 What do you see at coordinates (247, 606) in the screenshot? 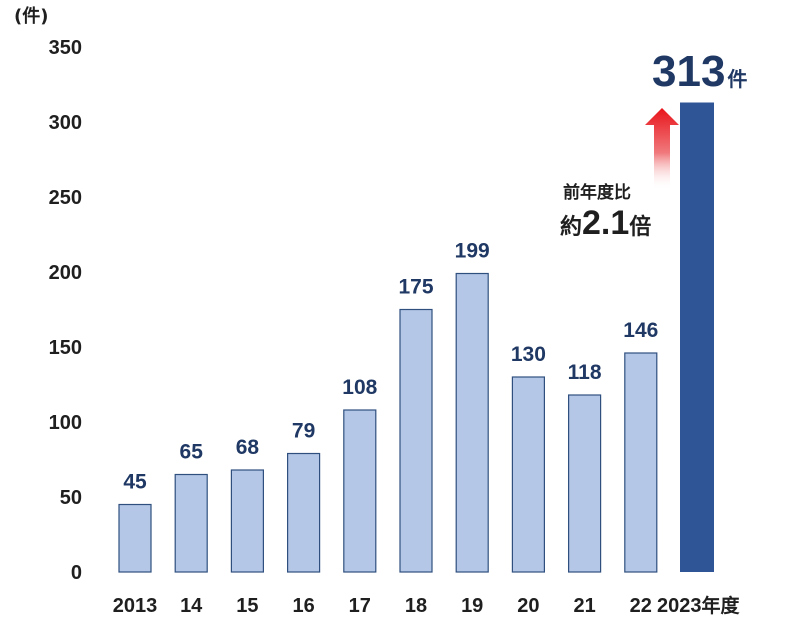
I see `x-tick-label: 15` at bounding box center [247, 606].